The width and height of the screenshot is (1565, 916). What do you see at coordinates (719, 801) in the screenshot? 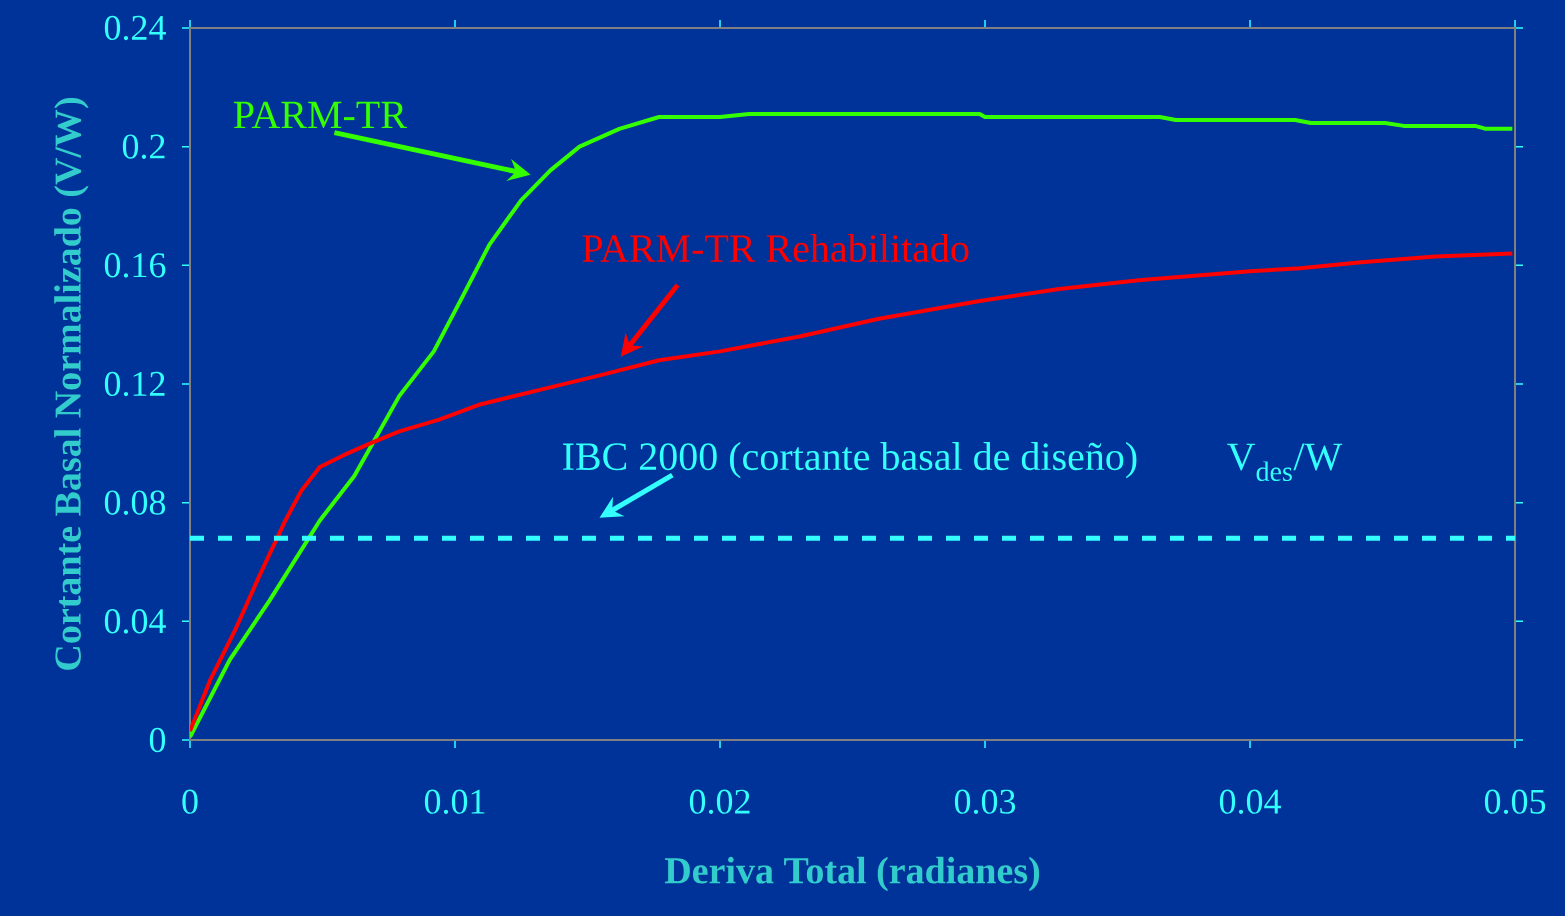
I see `x-tick-label: 0.02` at bounding box center [719, 801].